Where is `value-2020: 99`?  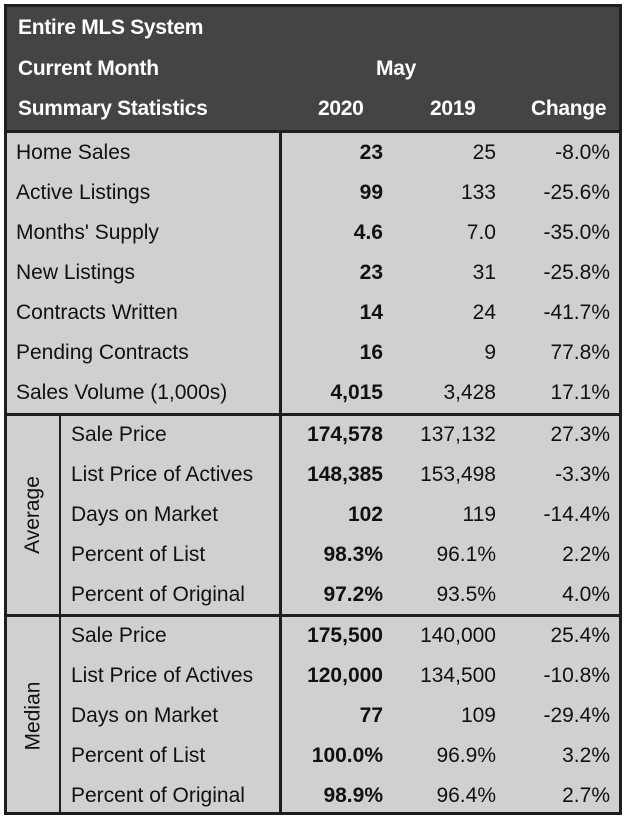 value-2020: 99 is located at coordinates (371, 192).